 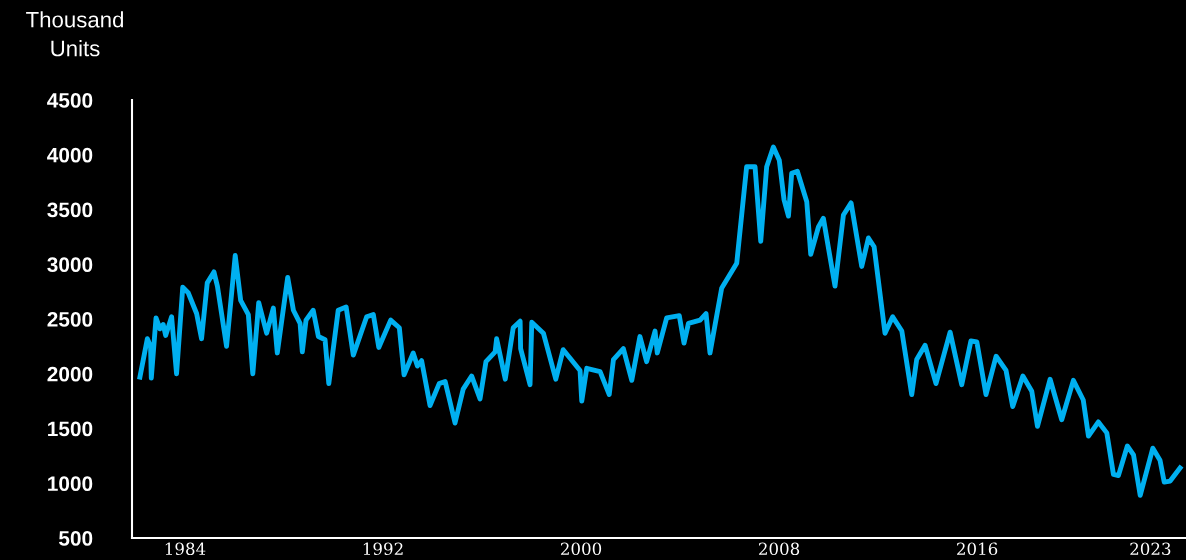 What do you see at coordinates (74, 34) in the screenshot?
I see `y-axis-title: Thousand Units` at bounding box center [74, 34].